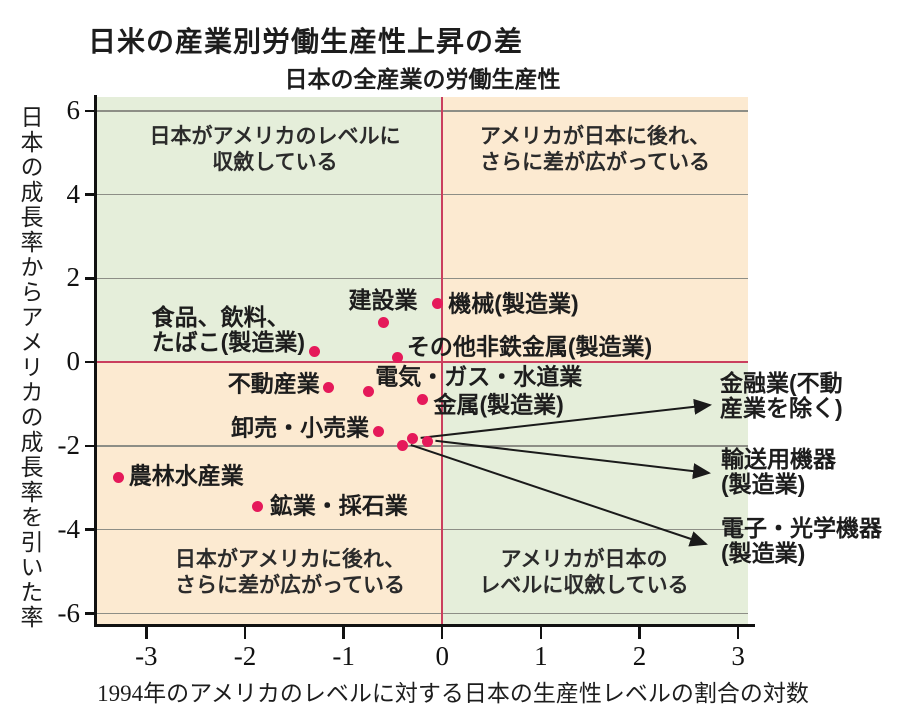 This screenshot has height=722, width=906. What do you see at coordinates (306, 41) in the screenshot?
I see `page-title: 日米の産業別労働生産性上昇の差` at bounding box center [306, 41].